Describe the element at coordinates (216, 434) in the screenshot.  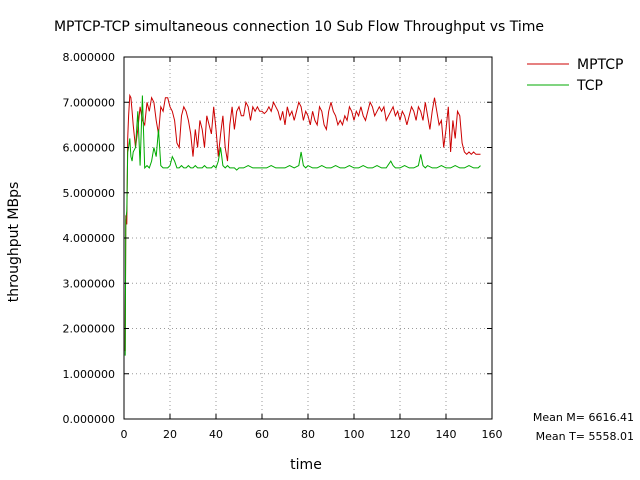
I see `x-tick-label: 40` at that location.